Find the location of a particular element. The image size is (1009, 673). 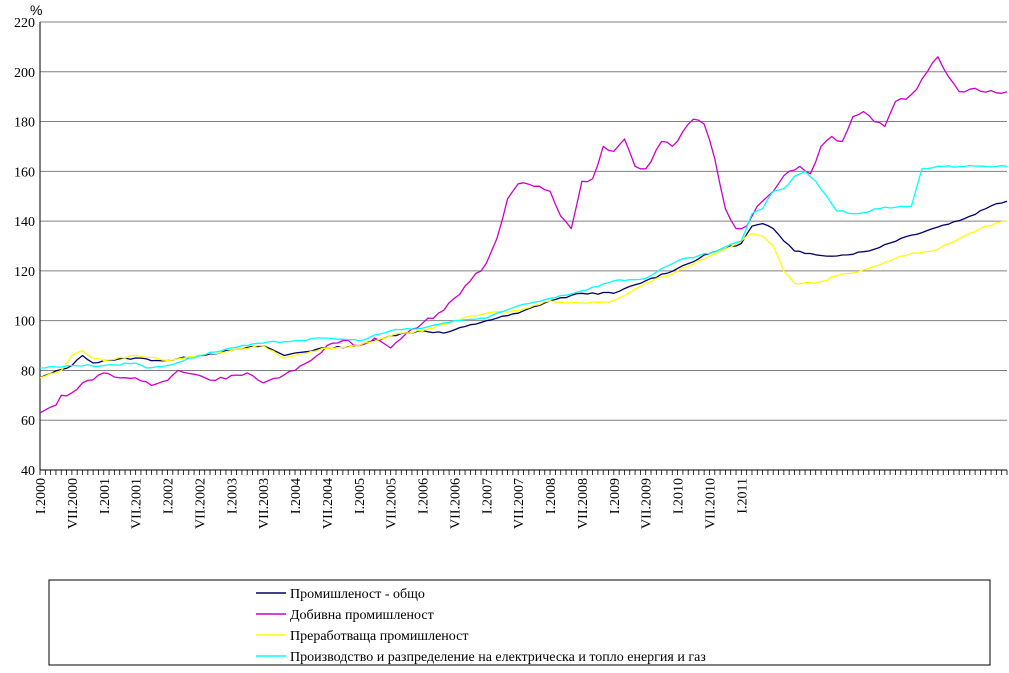

x-tick-label: VII.2008 is located at coordinates (583, 503).